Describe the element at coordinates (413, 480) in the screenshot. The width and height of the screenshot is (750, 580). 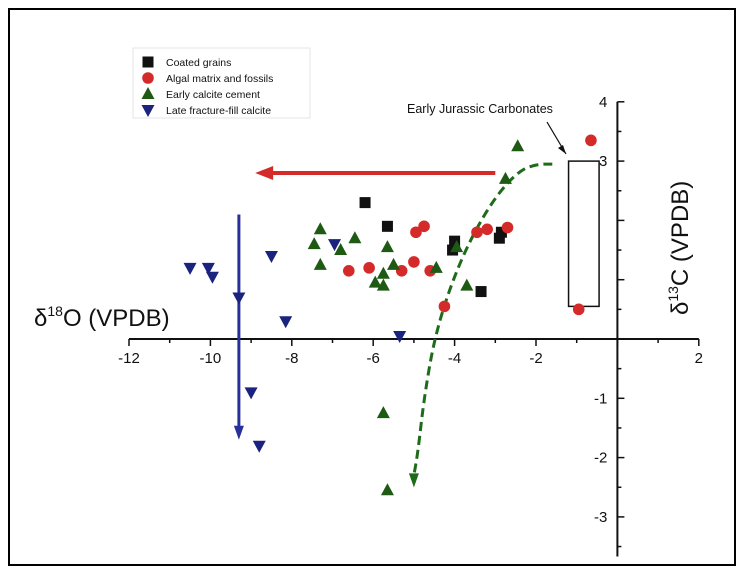
I see `green-curve-head` at that location.